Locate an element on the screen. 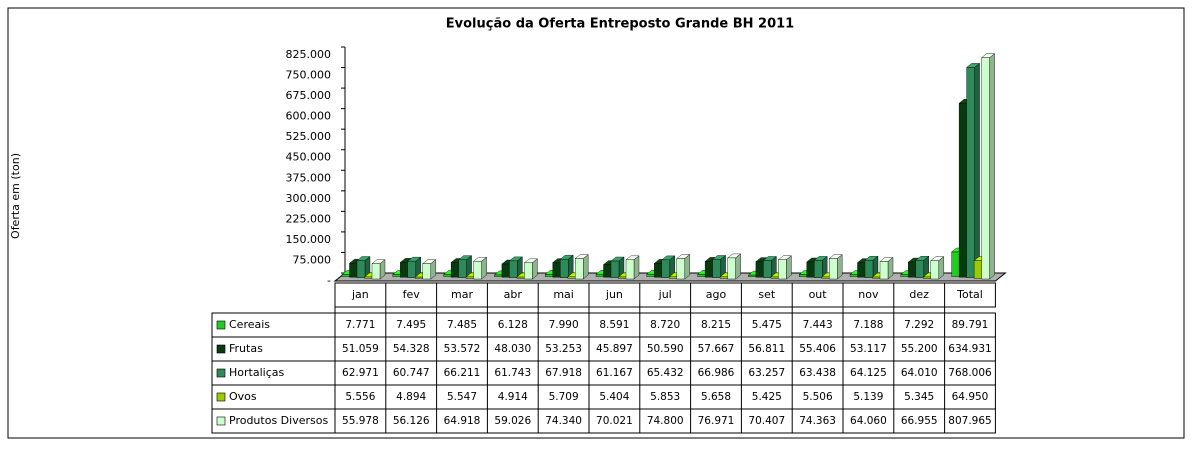  y-tick-label: 225.000 is located at coordinates (309, 218).